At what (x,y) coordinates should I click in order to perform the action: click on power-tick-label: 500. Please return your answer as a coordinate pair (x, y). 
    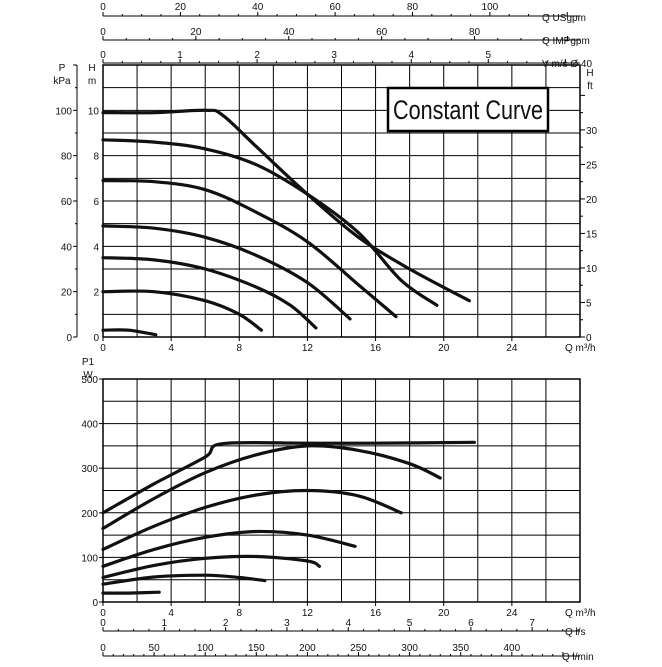
    Looking at the image, I should click on (89, 380).